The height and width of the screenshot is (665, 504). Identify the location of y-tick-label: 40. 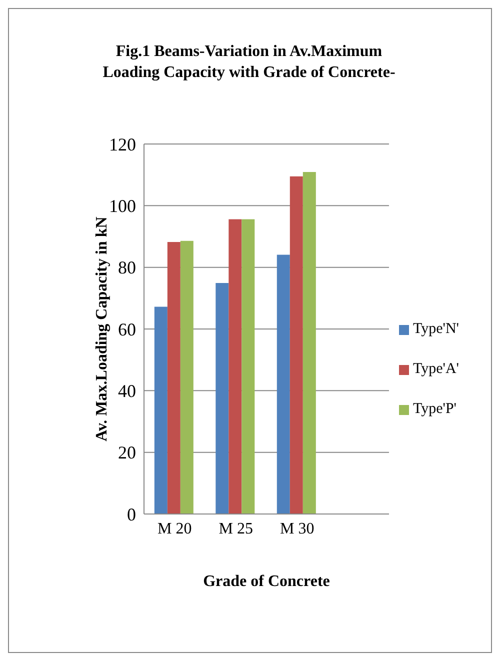
(127, 391).